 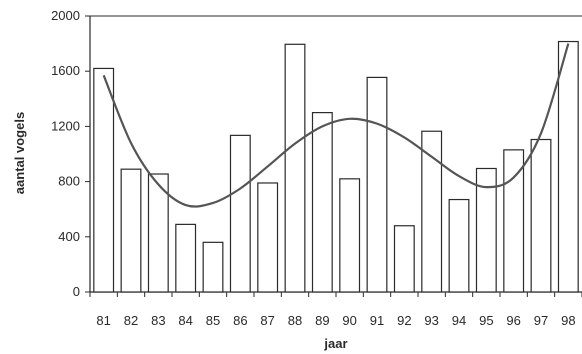 I want to click on x-tick-label: 86, so click(x=240, y=320).